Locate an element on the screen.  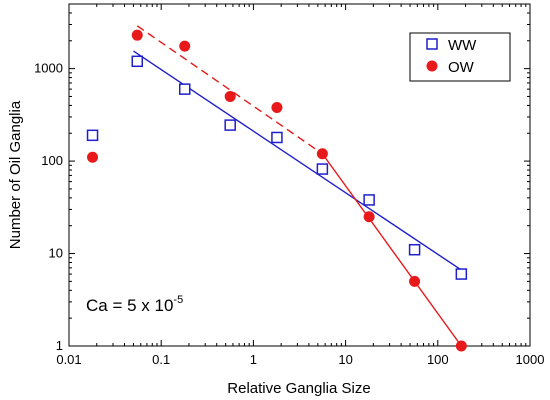
fit-line-ow-dashed is located at coordinates (229, 90).